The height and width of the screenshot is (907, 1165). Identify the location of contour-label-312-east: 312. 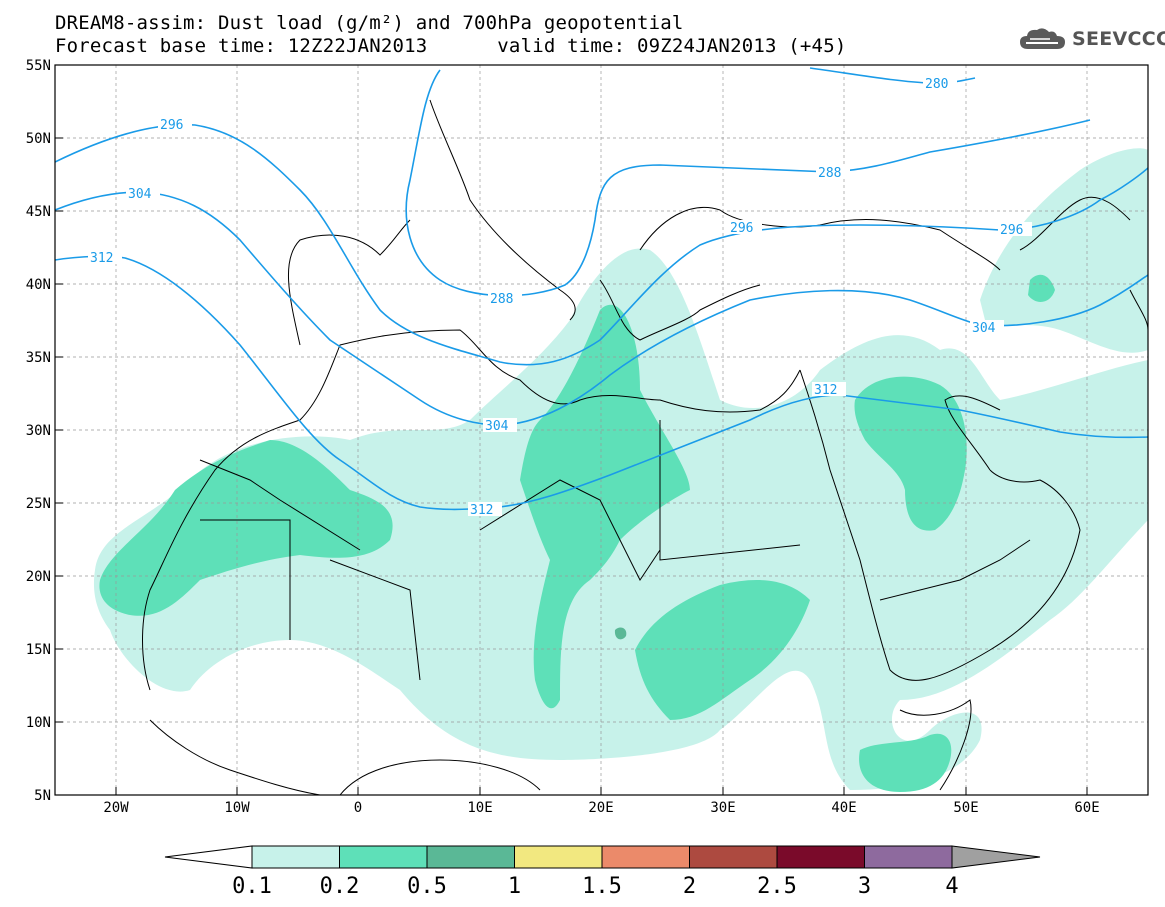
(825, 390).